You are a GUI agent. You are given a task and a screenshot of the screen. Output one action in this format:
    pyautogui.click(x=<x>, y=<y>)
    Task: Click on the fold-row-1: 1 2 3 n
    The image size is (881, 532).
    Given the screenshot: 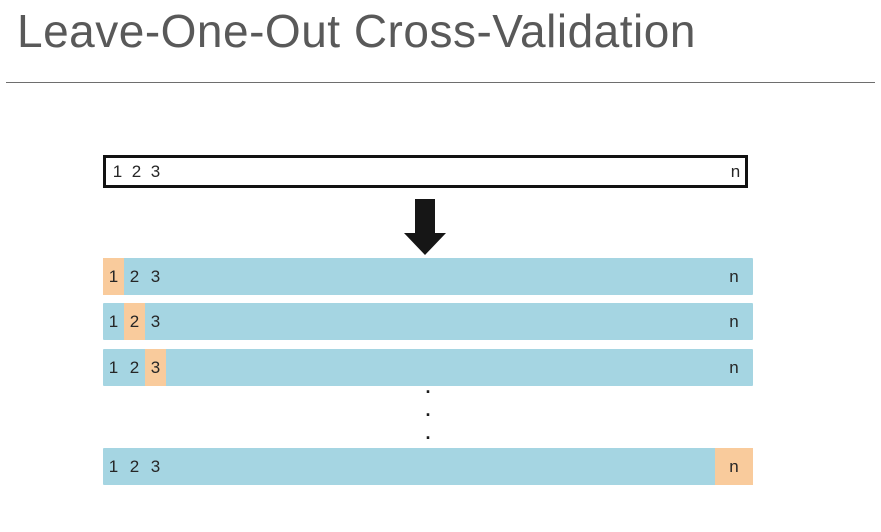 What is the action you would take?
    pyautogui.click(x=428, y=276)
    